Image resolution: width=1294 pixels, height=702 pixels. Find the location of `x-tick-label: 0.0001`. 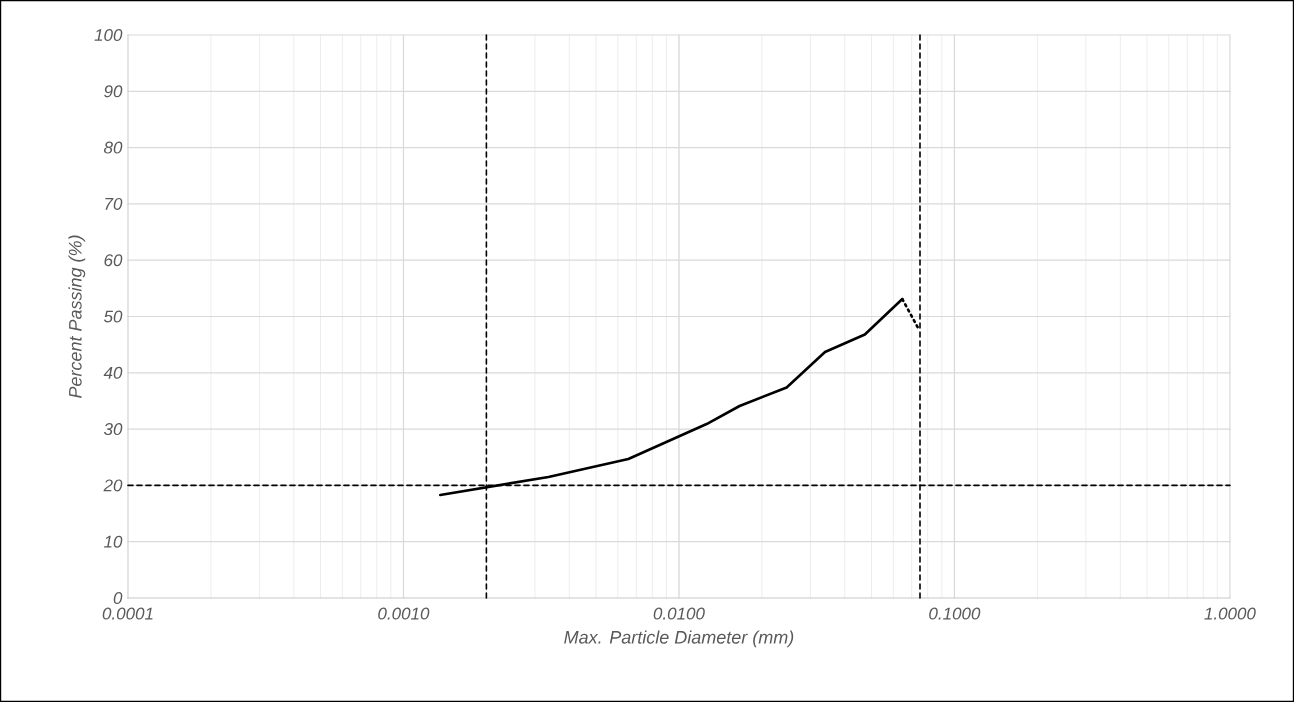

x-tick-label: 0.0001 is located at coordinates (127, 613).